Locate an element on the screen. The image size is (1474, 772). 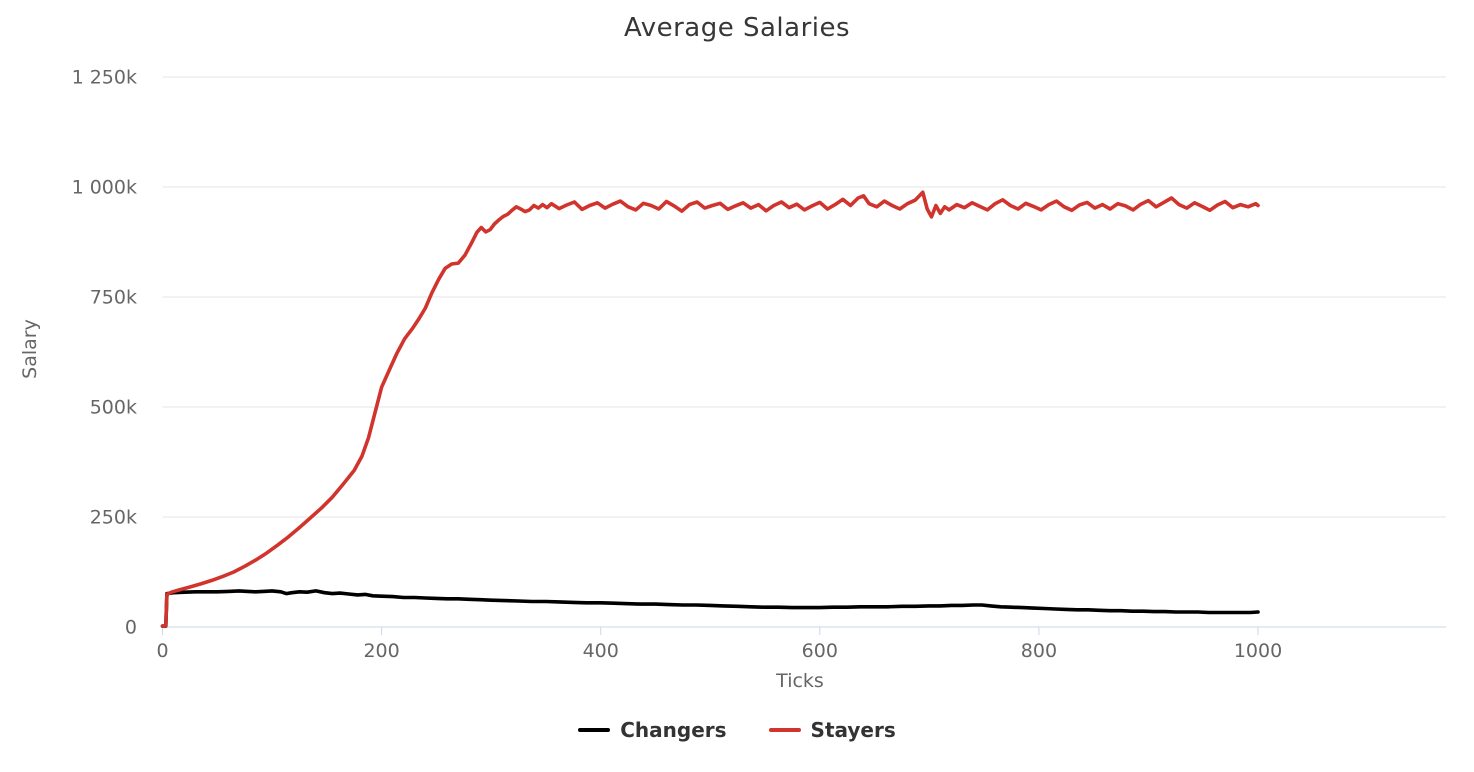
y-axis-label: 750k is located at coordinates (113, 298).